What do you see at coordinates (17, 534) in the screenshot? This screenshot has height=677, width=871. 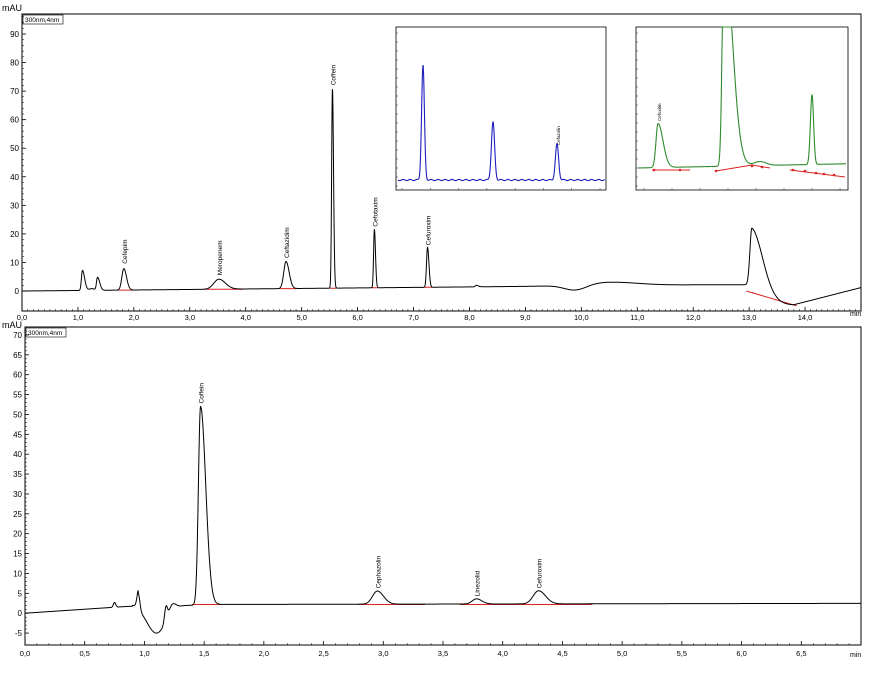 I see `bottom-y-tick-label: 20` at bounding box center [17, 534].